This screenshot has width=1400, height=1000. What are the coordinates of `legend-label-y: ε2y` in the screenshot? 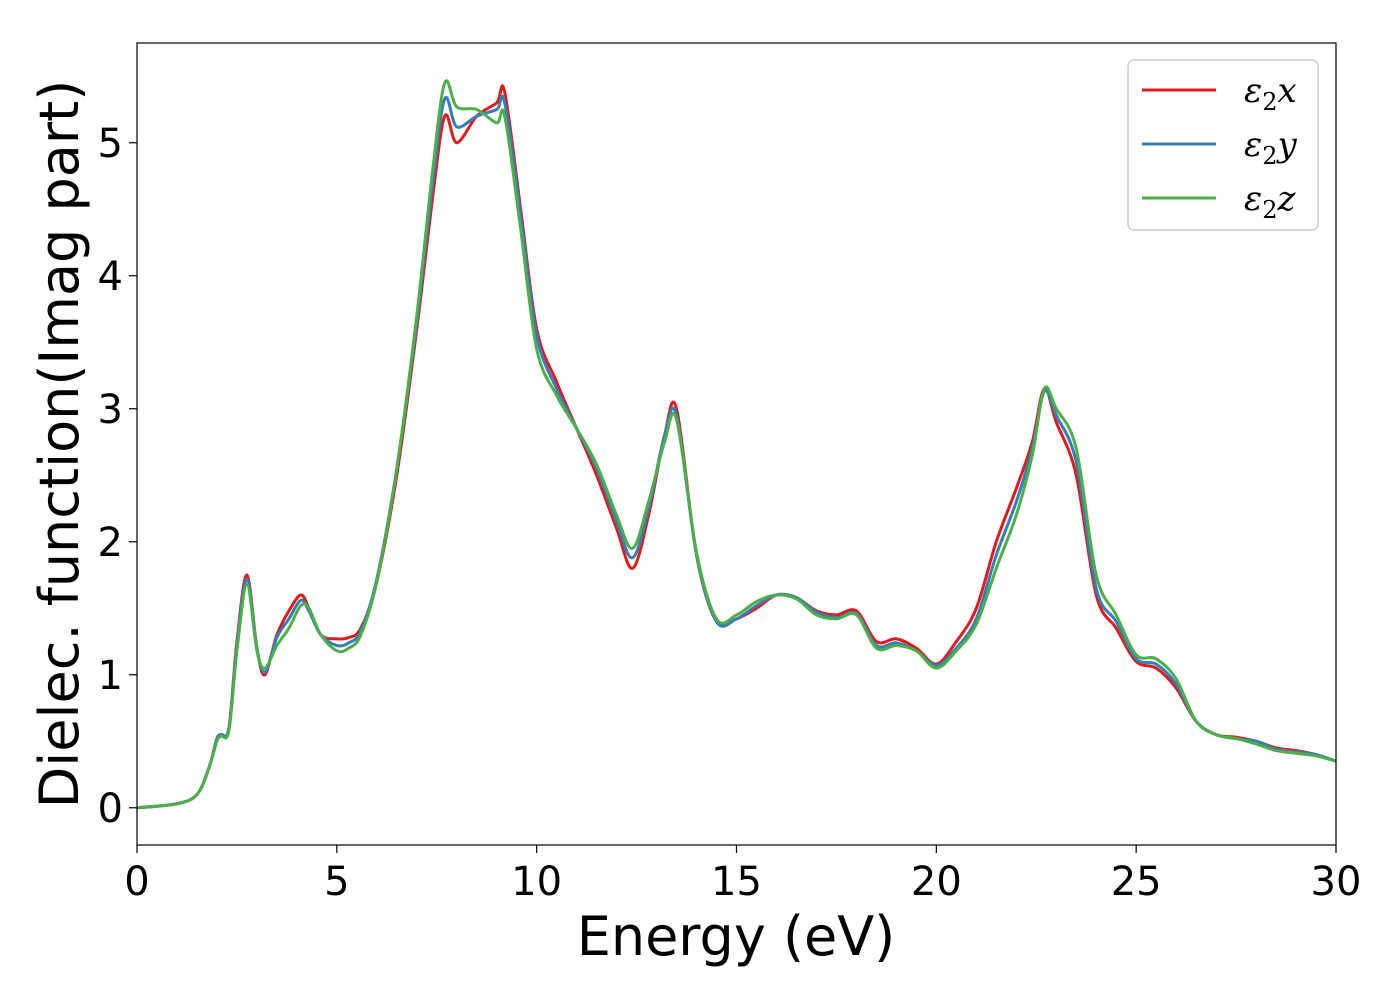 It's located at (1271, 147).